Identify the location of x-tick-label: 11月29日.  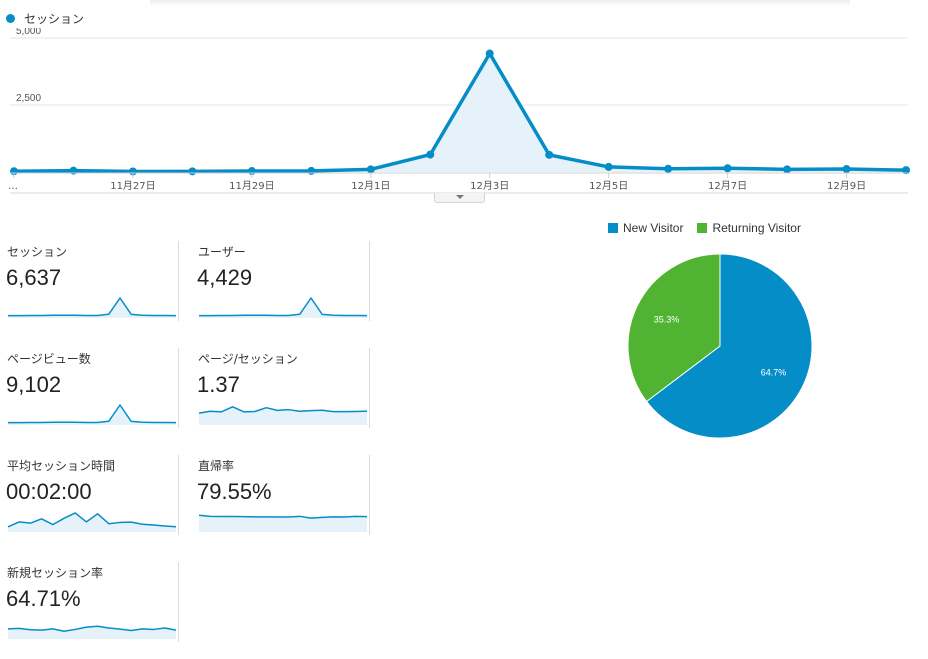
(251, 186).